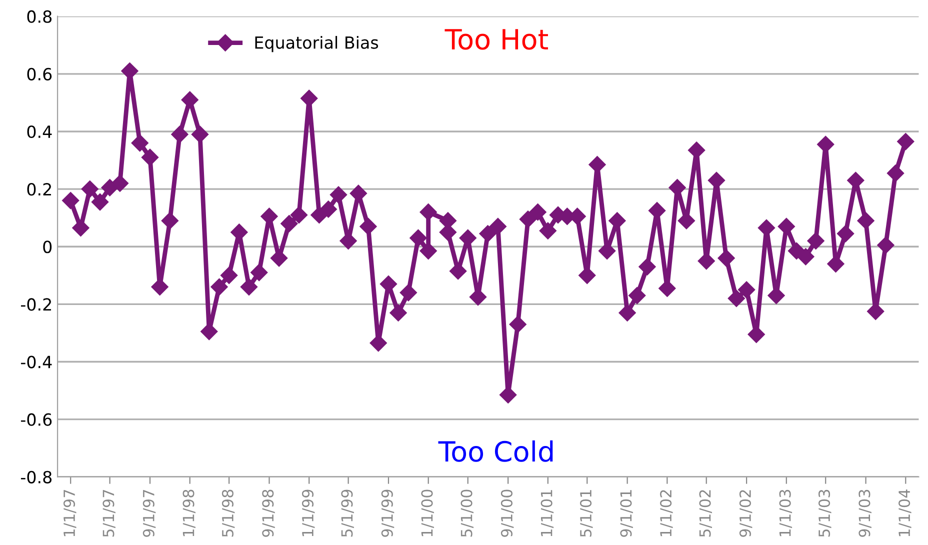 The height and width of the screenshot is (545, 928). I want to click on y-tick-label: -0.2, so click(36, 304).